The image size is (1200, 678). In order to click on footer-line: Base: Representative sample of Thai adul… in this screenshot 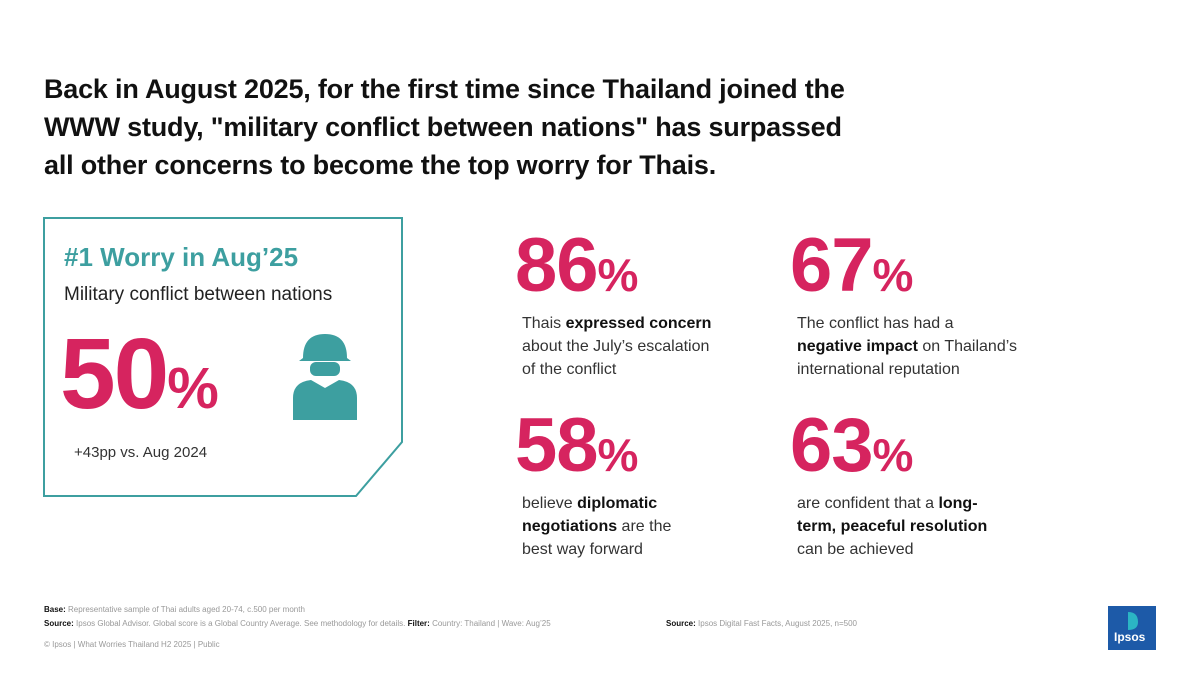, I will do `click(174, 610)`.